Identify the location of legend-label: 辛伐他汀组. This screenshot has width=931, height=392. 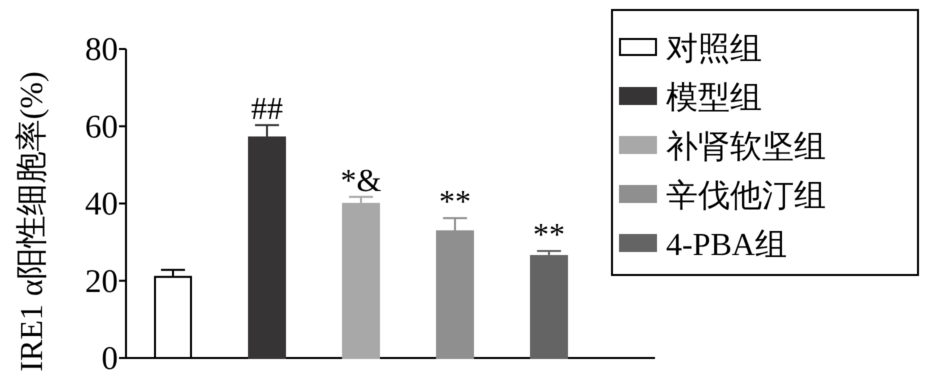
(746, 195).